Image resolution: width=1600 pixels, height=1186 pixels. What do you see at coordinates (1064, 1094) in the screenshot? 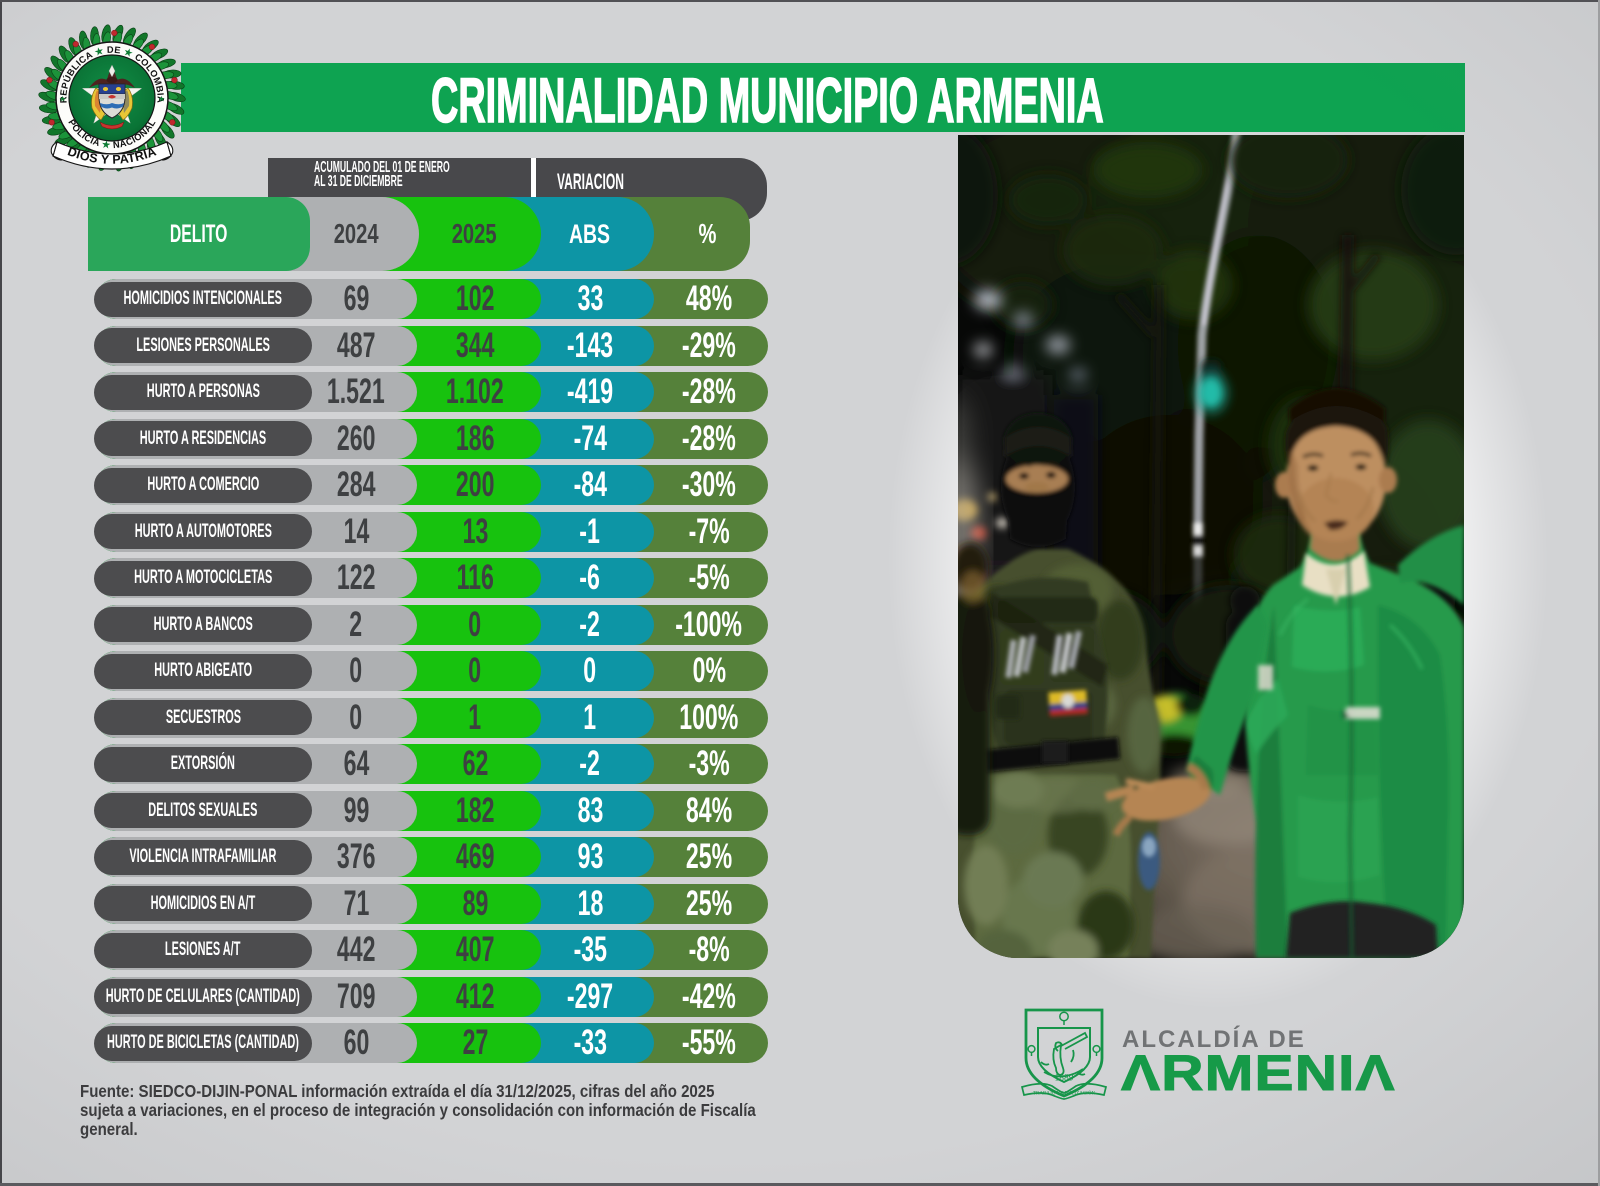
I see `svg-text: TRABAJO Y CIVILIZACIÓN` at bounding box center [1064, 1094].